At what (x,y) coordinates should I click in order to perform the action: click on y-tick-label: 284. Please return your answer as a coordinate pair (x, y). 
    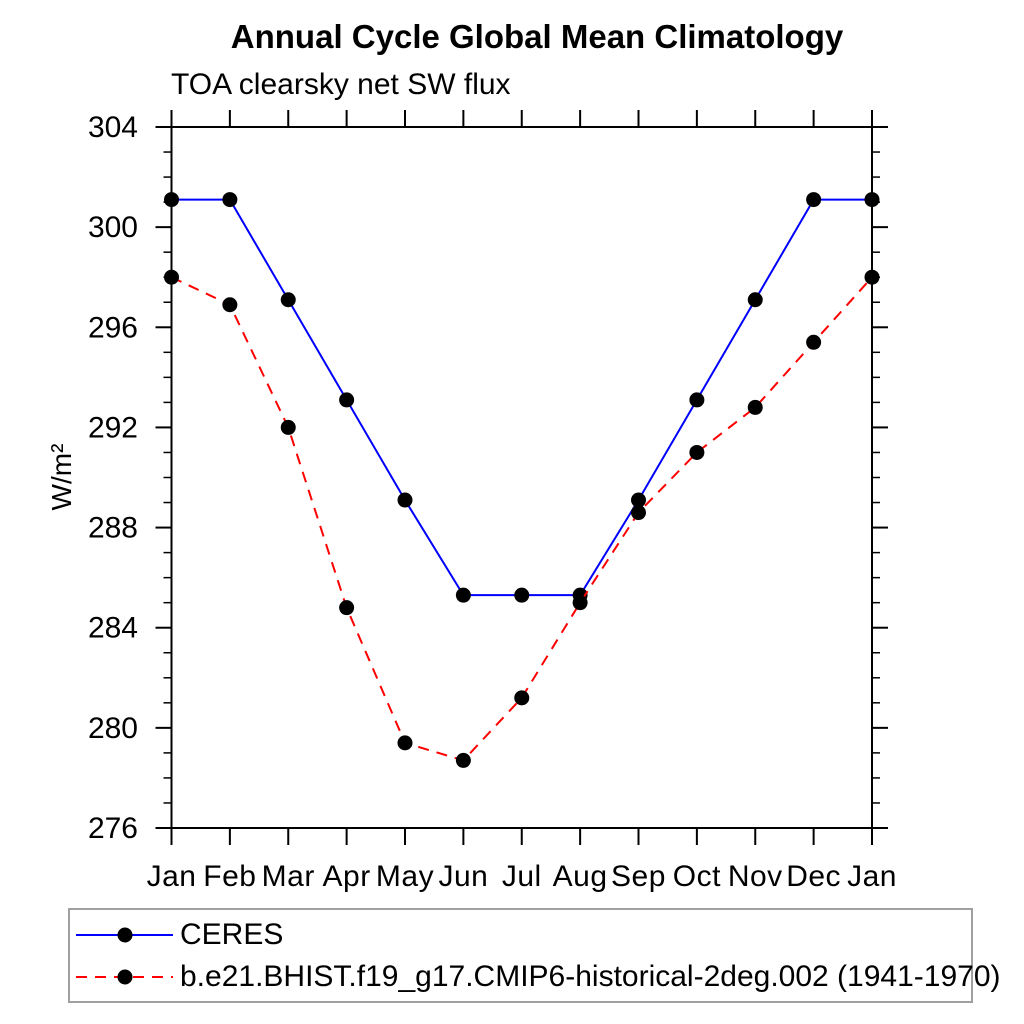
    Looking at the image, I should click on (113, 628).